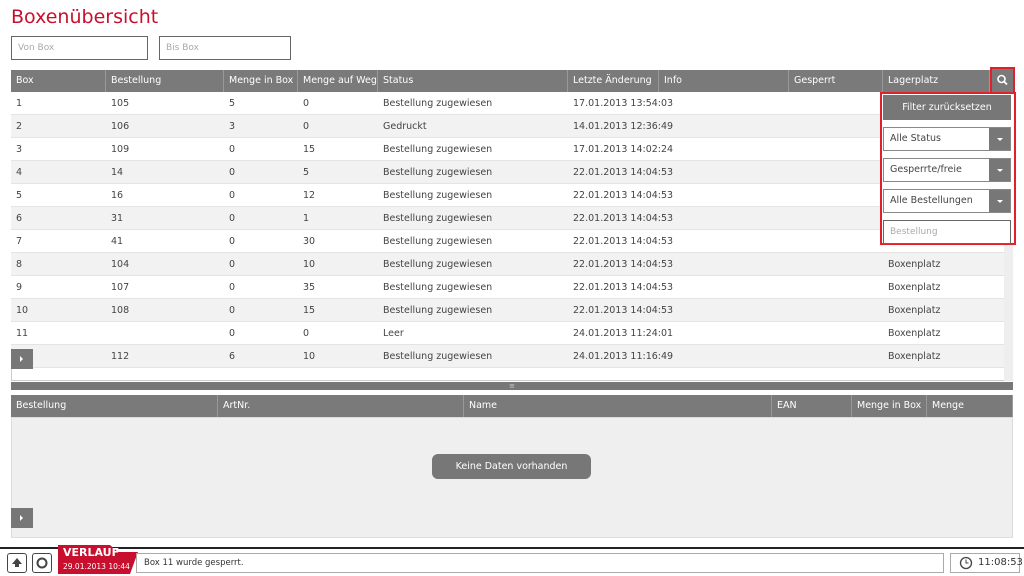  What do you see at coordinates (915, 138) in the screenshot?
I see `select-text: Alle Status` at bounding box center [915, 138].